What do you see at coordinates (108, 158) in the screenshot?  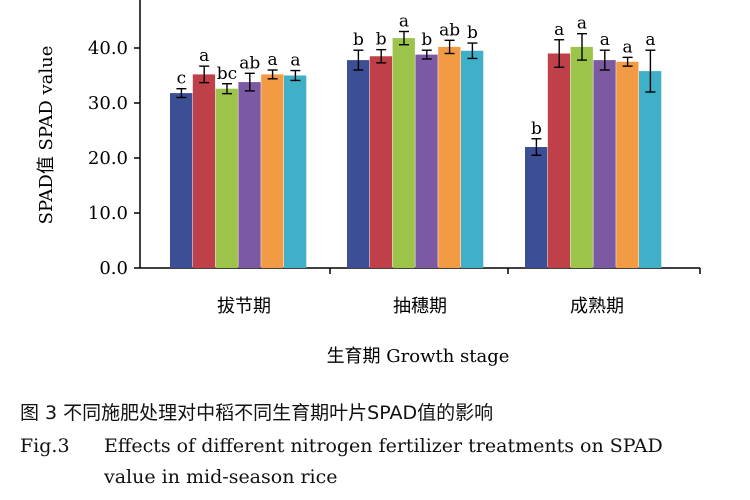 I see `y-tick-label: 20.0` at bounding box center [108, 158].